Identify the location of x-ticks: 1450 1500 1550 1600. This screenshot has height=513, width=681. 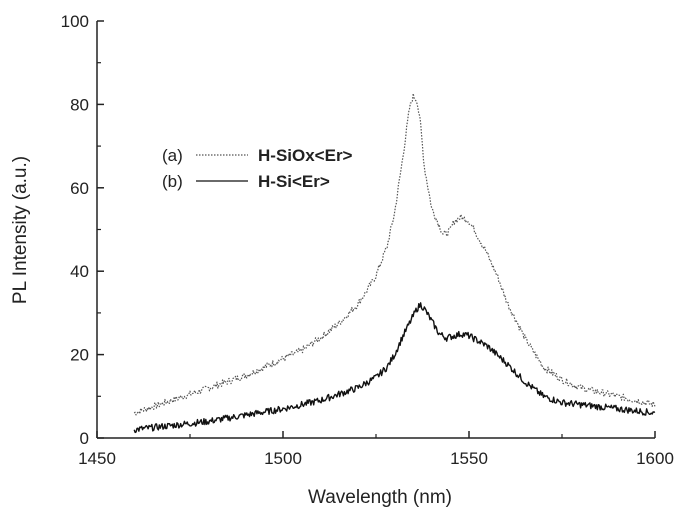
(376, 449).